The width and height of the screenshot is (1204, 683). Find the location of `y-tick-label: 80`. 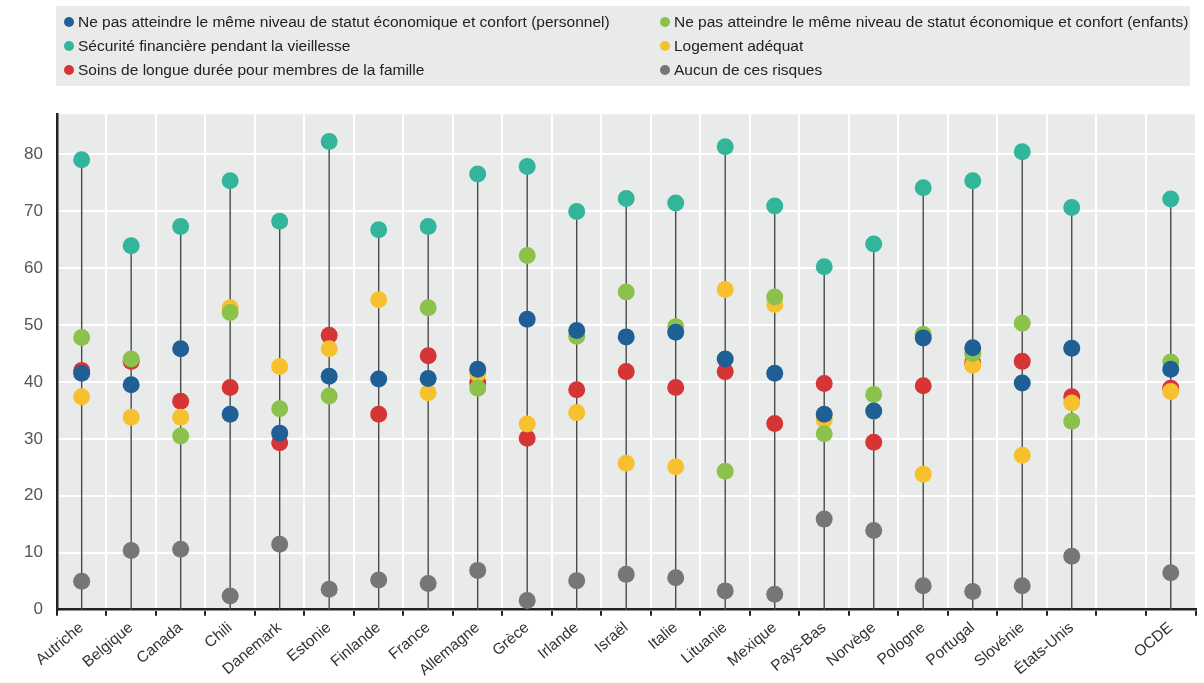

y-tick-label: 80 is located at coordinates (33, 153).